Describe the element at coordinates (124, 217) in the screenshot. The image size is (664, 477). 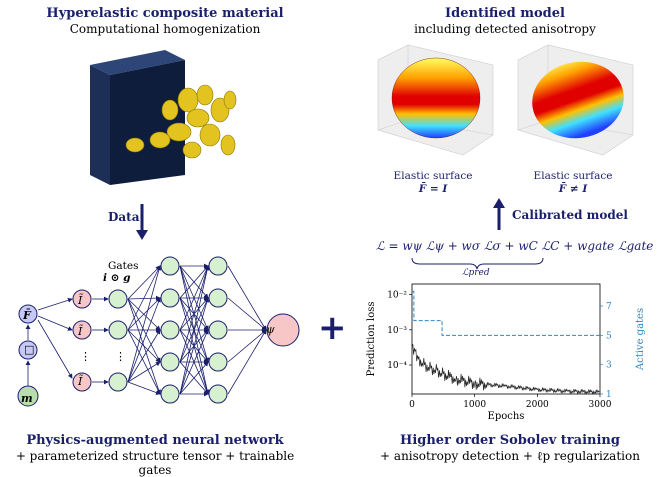
I see `data-label: Data` at that location.